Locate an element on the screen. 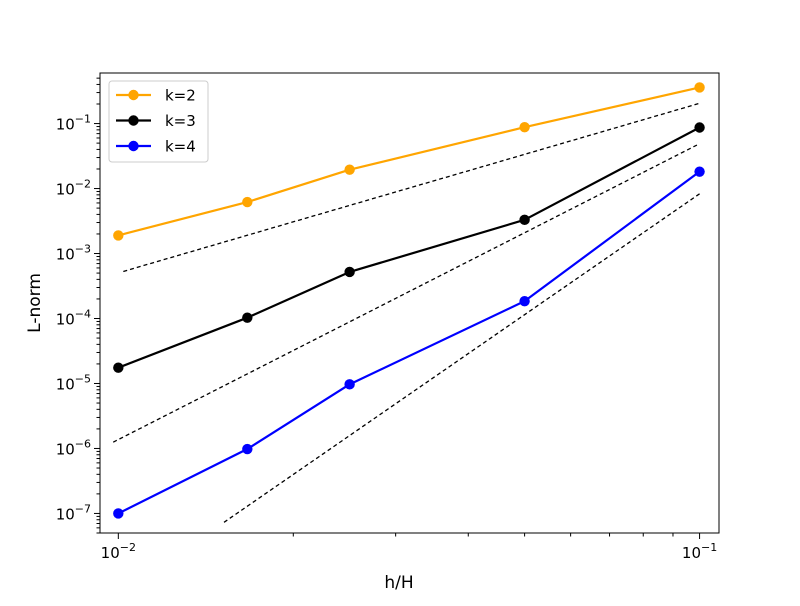 This screenshot has width=800, height=606. x-axis-label: h/H is located at coordinates (398, 583).